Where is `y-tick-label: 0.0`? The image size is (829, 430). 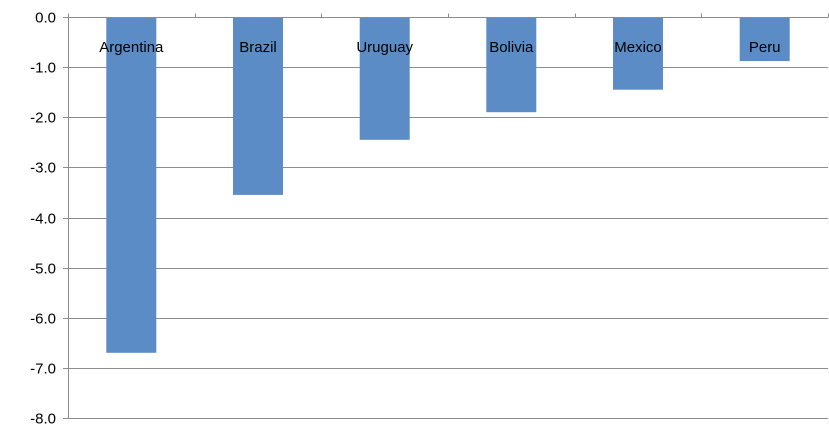 y-tick-label: 0.0 is located at coordinates (45, 18).